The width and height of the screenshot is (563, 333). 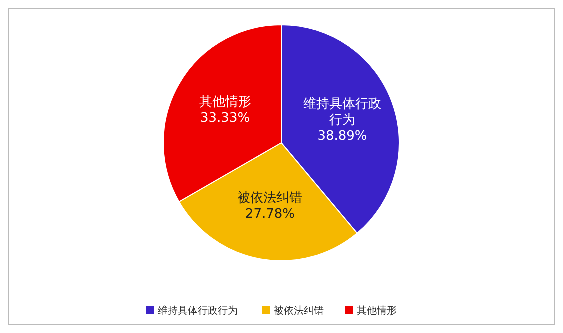 I want to click on legend-label: 被依法纠错, so click(x=299, y=311).